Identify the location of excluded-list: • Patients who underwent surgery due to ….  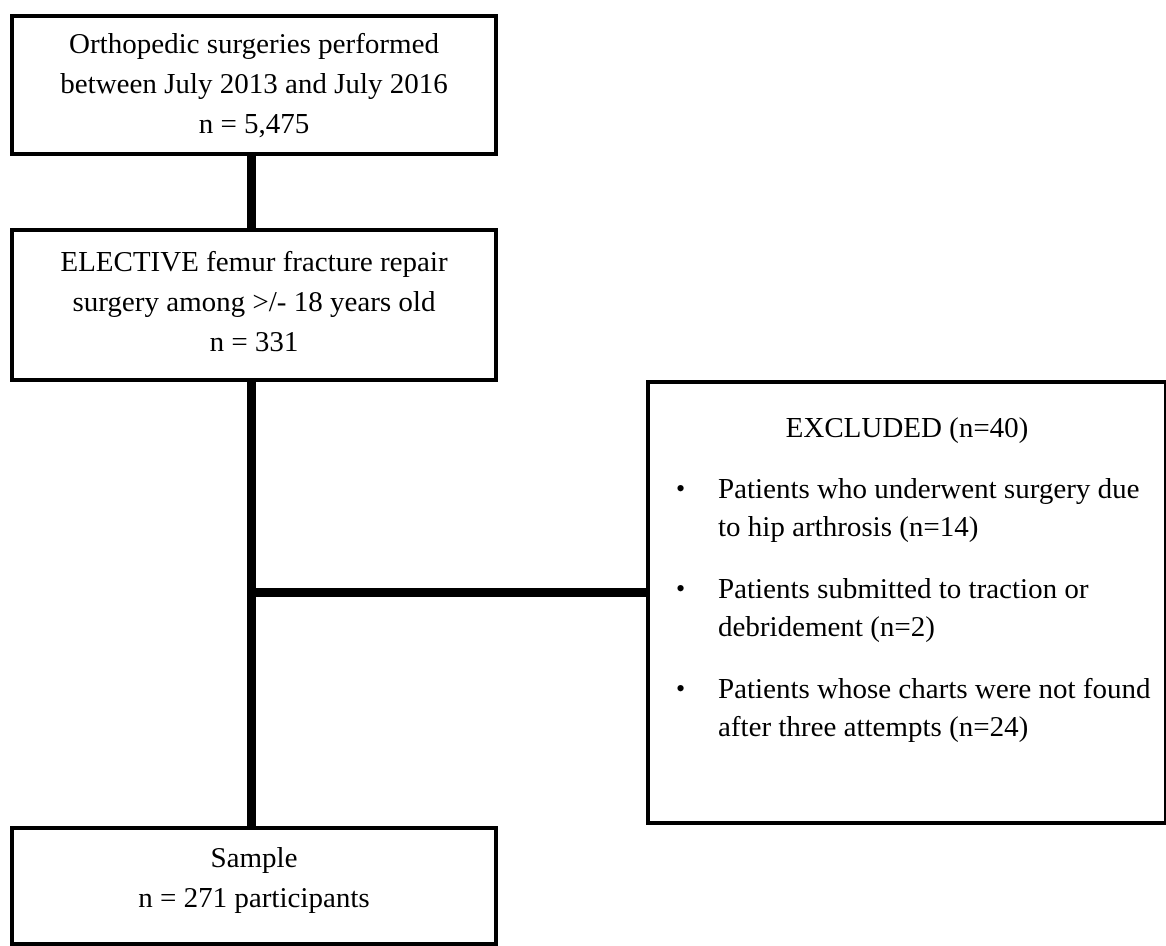
(907, 608).